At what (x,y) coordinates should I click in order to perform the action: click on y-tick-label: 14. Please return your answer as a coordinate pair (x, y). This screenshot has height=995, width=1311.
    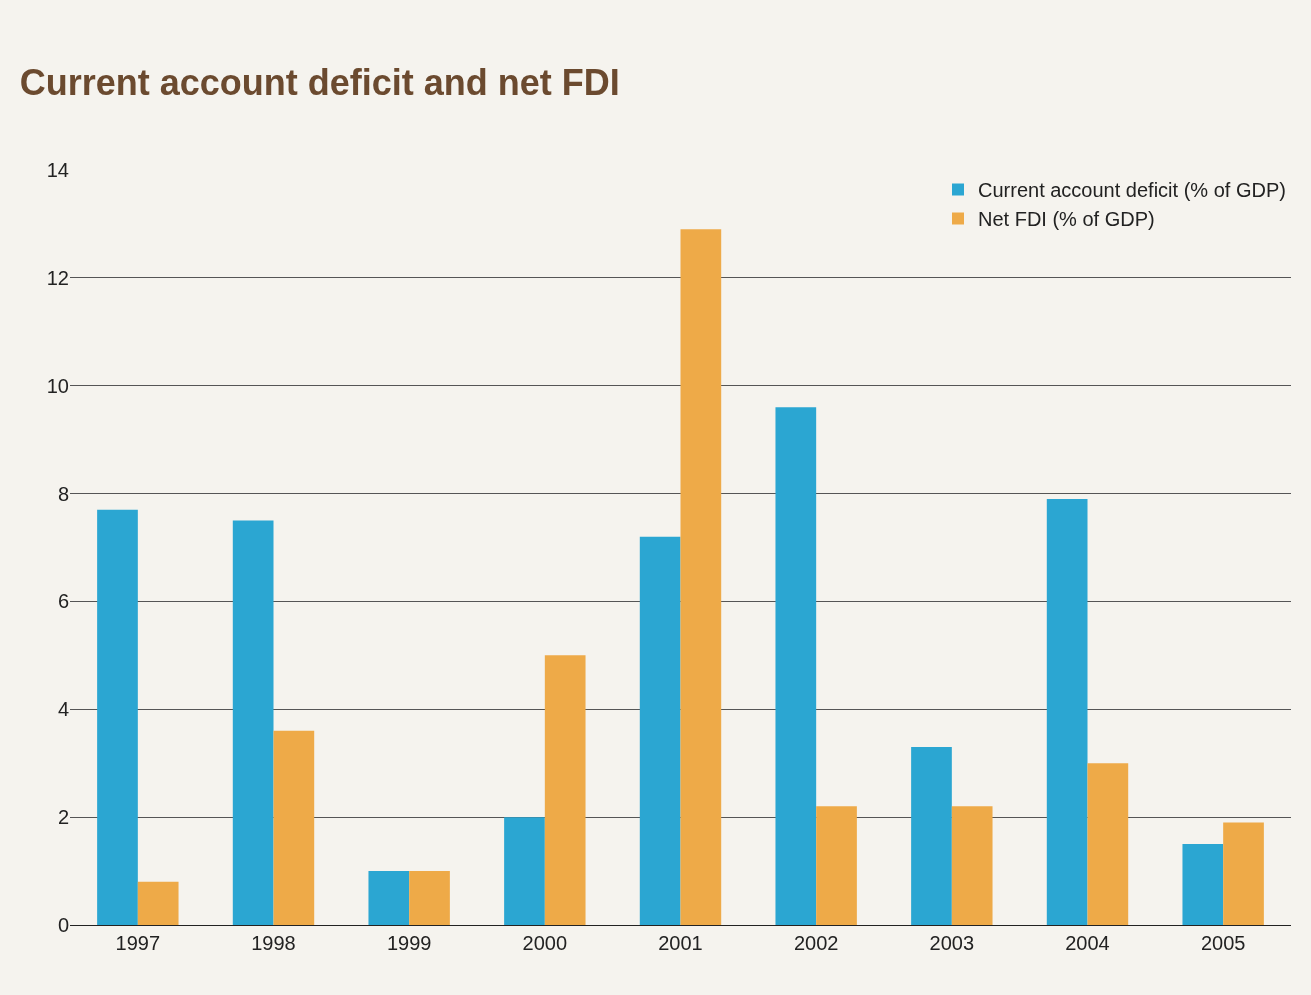
    Looking at the image, I should click on (57, 170).